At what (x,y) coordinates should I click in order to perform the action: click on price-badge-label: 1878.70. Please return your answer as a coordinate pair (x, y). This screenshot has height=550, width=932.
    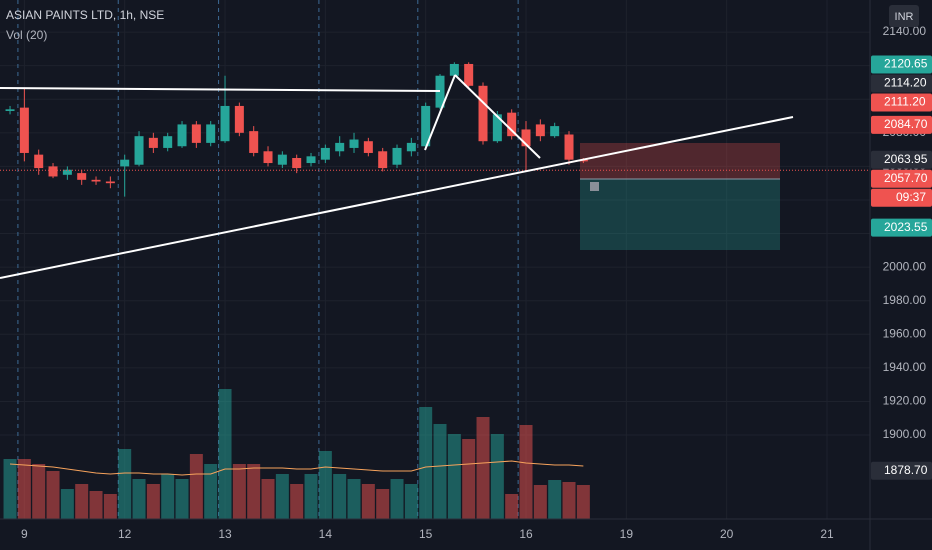
    Looking at the image, I should click on (906, 470).